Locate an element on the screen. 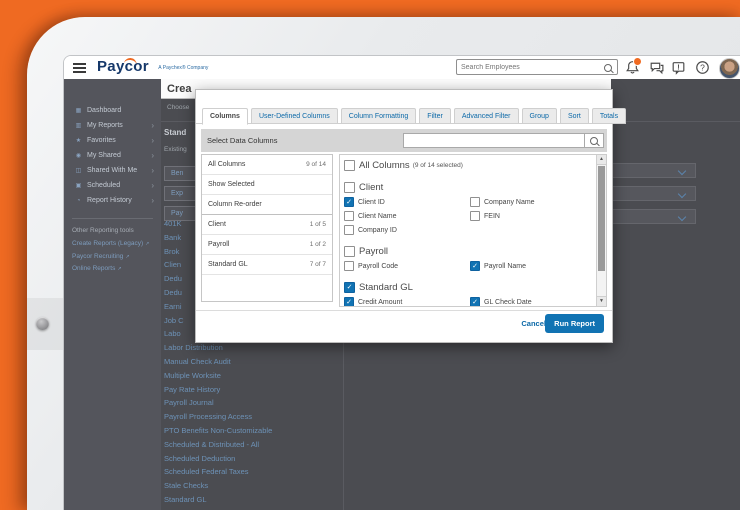 Image resolution: width=740 pixels, height=510 pixels. report-link: Manual Check Audit is located at coordinates (197, 361).